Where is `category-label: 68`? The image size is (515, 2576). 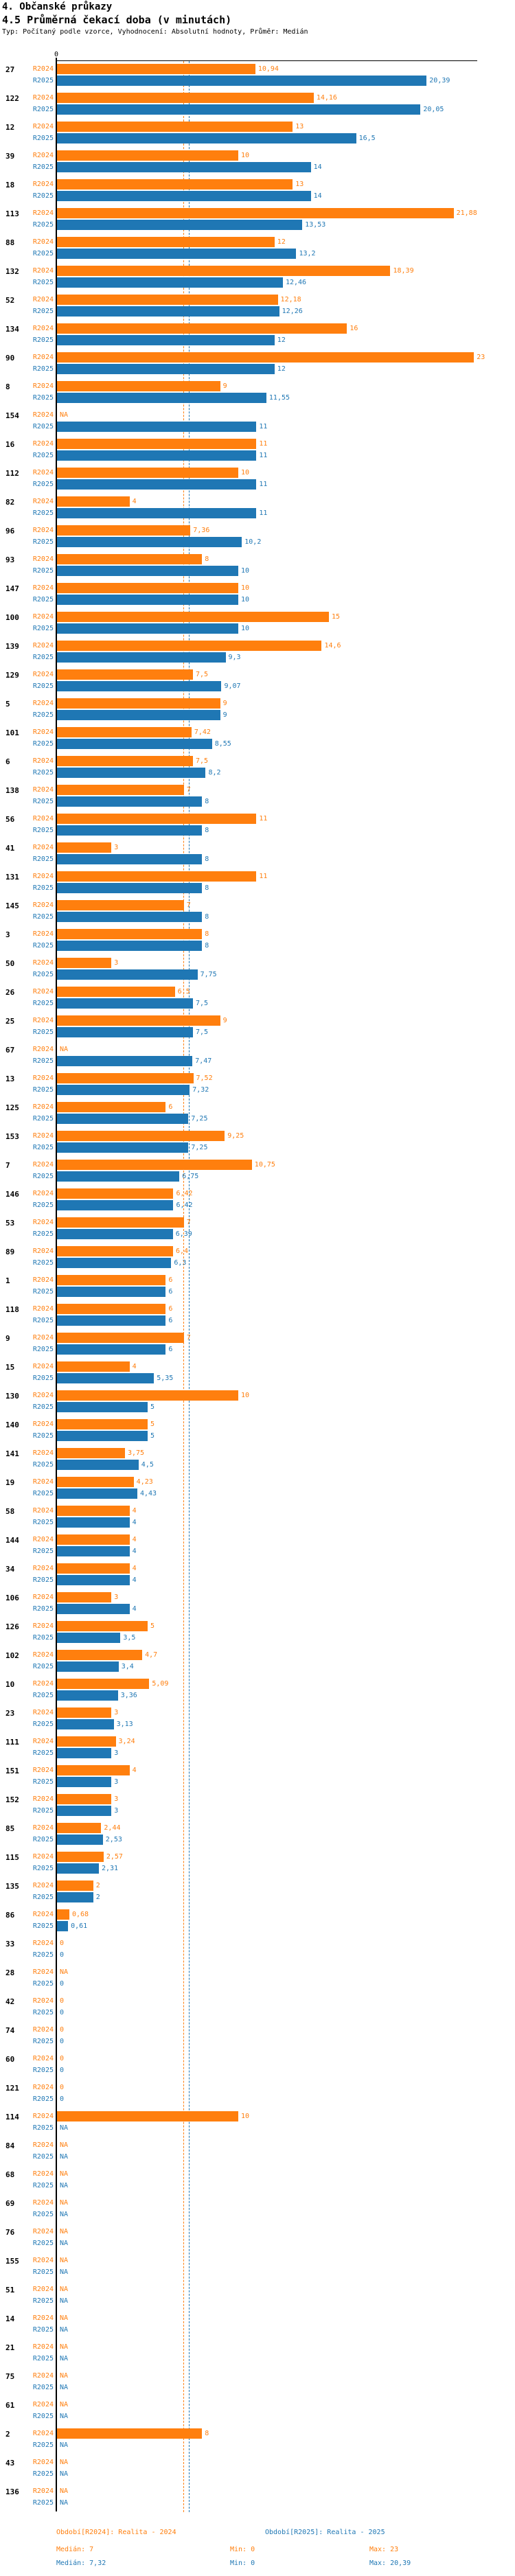 category-label: 68 is located at coordinates (10, 2174).